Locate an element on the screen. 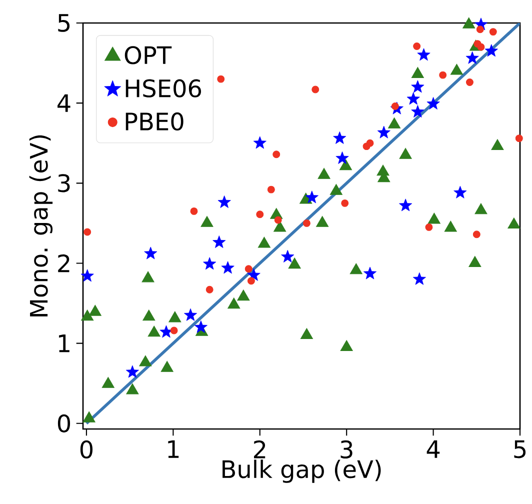  y-axis-title: Mono. gap (eV) is located at coordinates (41, 225).